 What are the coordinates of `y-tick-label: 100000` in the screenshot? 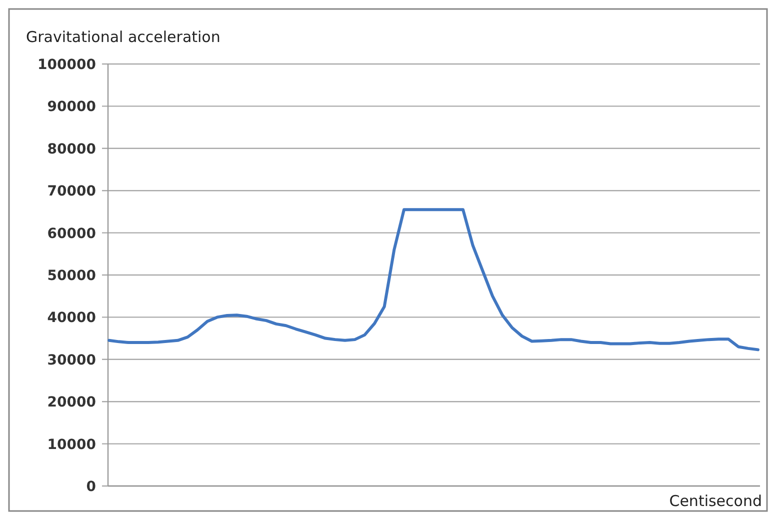 It's located at (67, 65).